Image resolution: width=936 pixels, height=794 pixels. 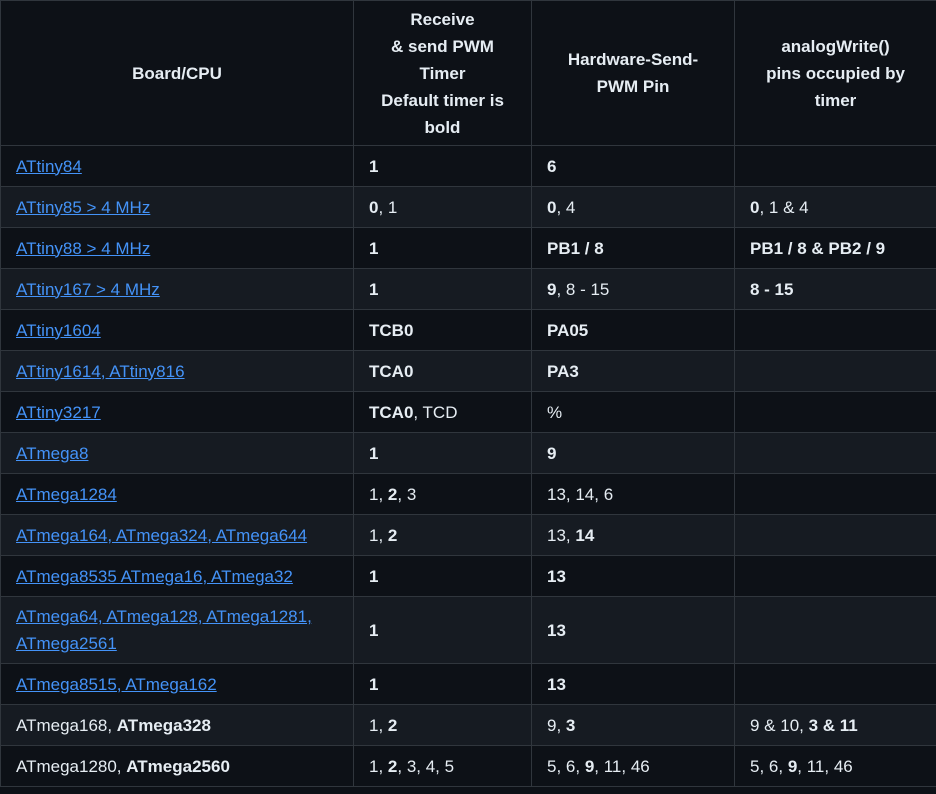 What do you see at coordinates (468, 576) in the screenshot?
I see `table-row: ATmega8535 ATmega16, ATmega32 1 13` at bounding box center [468, 576].